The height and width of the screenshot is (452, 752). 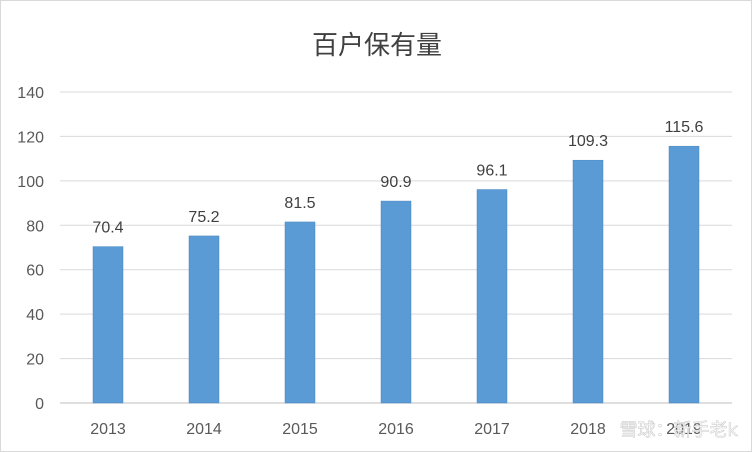 I want to click on y-tick-label: 60, so click(x=35, y=271).